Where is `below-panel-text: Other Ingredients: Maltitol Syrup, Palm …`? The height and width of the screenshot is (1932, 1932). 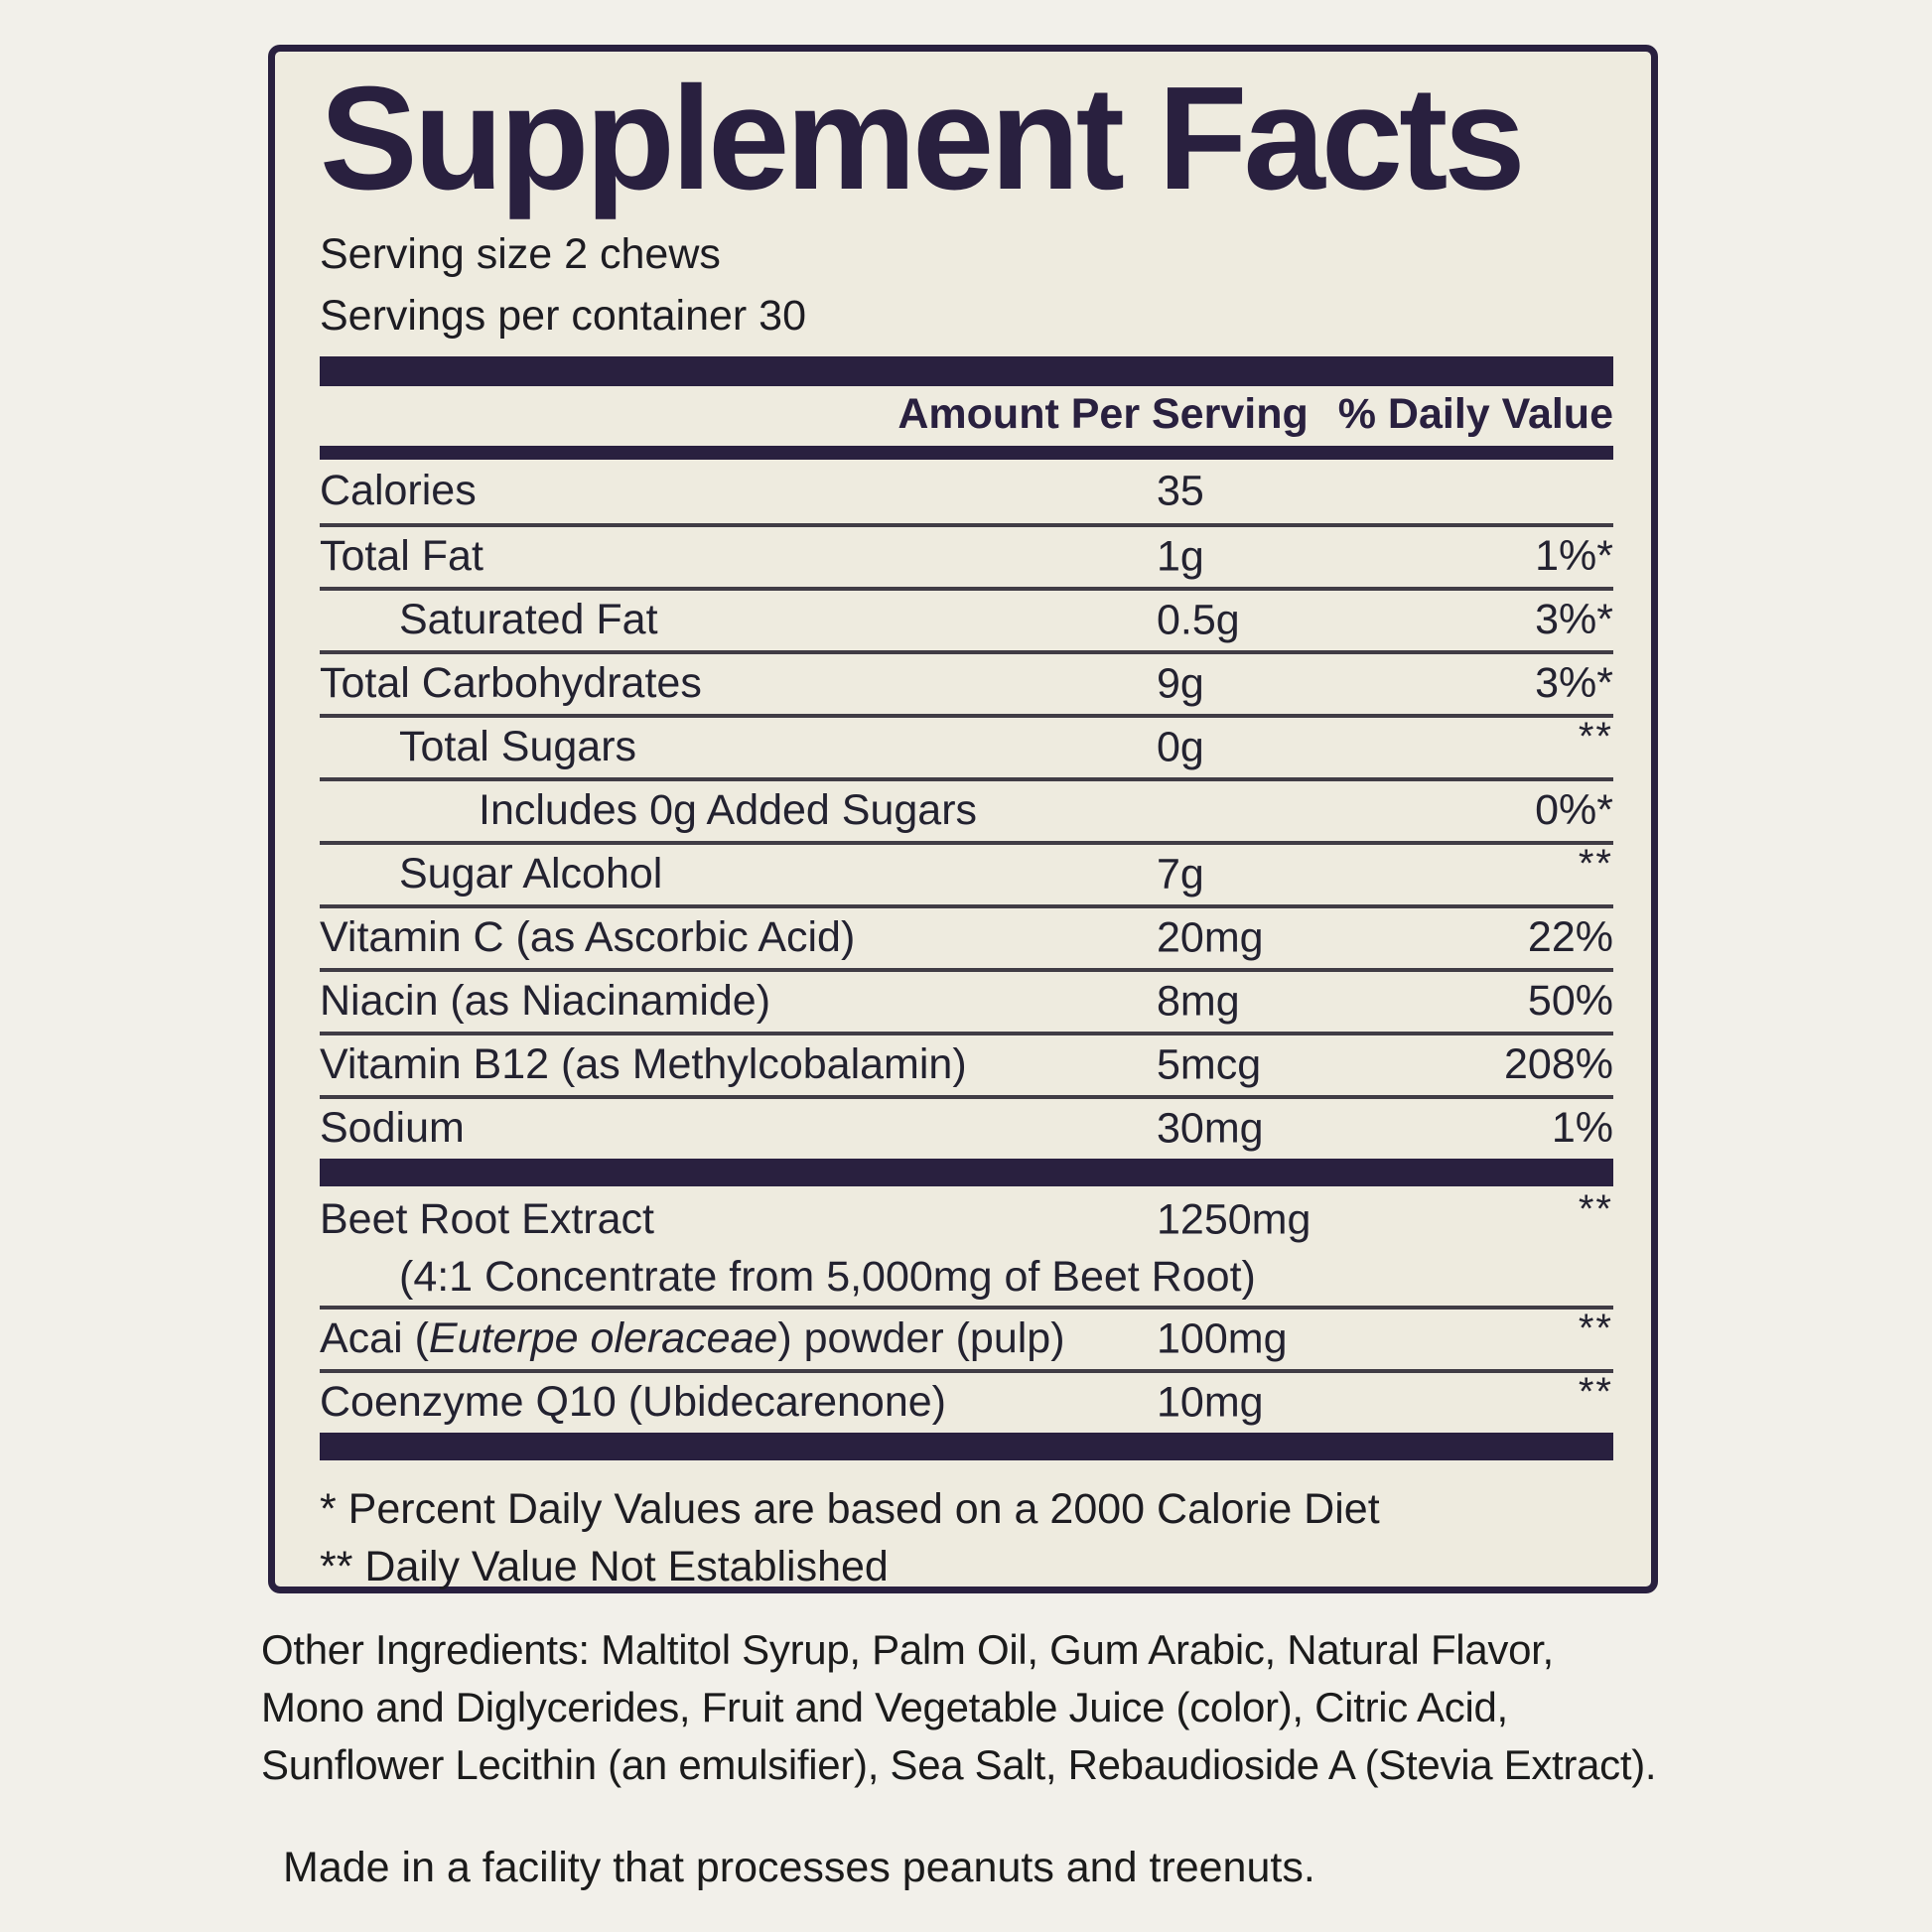 below-panel-text: Other Ingredients: Maltitol Syrup, Palm … is located at coordinates (1006, 1756).